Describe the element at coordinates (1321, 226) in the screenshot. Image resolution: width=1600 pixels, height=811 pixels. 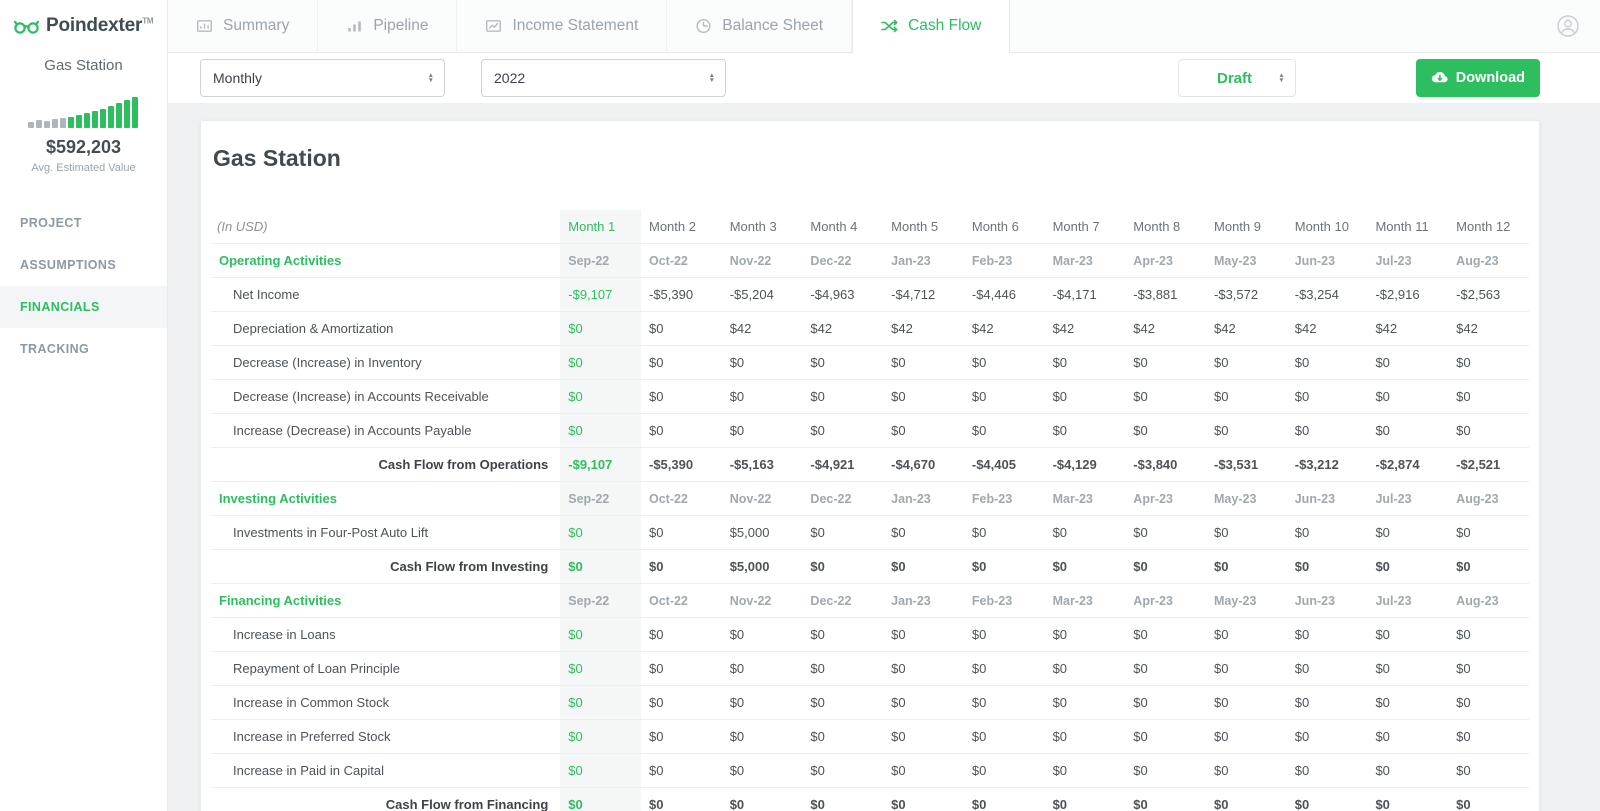
I see `column-header: Month 10` at that location.